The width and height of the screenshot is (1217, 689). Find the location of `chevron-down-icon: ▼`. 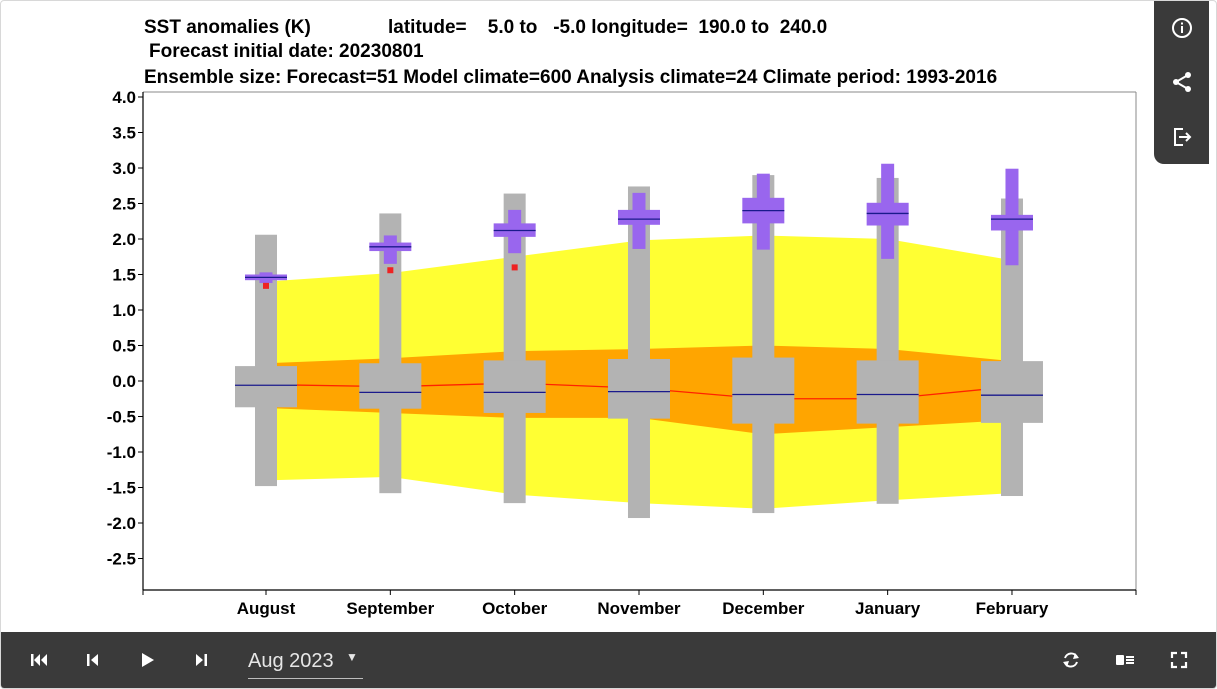

chevron-down-icon: ▼ is located at coordinates (352, 657).